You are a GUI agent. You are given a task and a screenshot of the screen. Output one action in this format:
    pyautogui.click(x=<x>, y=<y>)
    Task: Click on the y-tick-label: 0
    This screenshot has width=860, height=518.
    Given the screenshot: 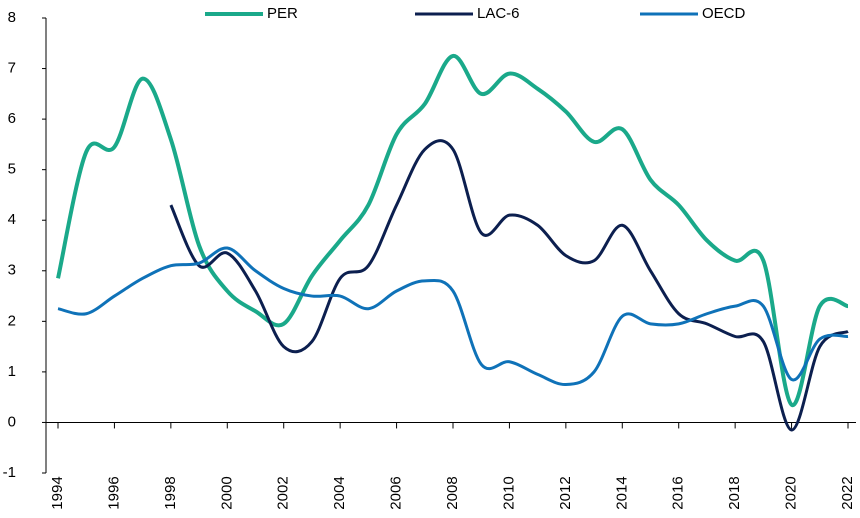 What is the action you would take?
    pyautogui.click(x=12, y=421)
    